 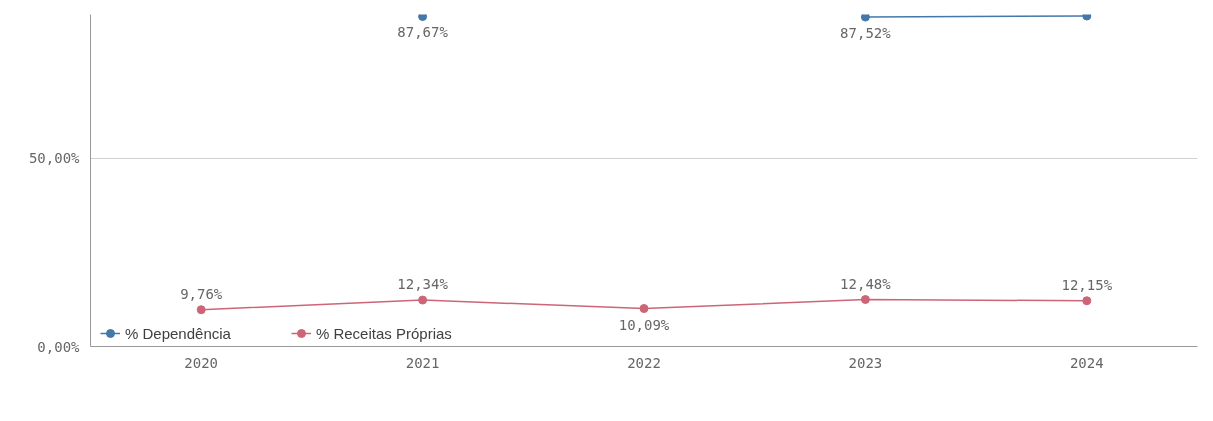 What do you see at coordinates (1087, 284) in the screenshot?
I see `data-label: 12,15%` at bounding box center [1087, 284].